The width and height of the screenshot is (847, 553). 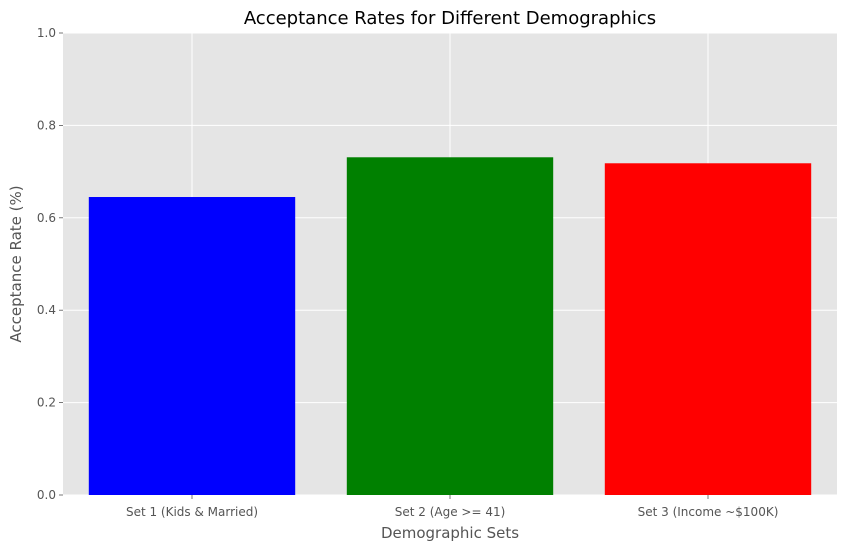 What do you see at coordinates (708, 512) in the screenshot?
I see `x-tick-label: Set 3 (Income ~$100K)` at bounding box center [708, 512].